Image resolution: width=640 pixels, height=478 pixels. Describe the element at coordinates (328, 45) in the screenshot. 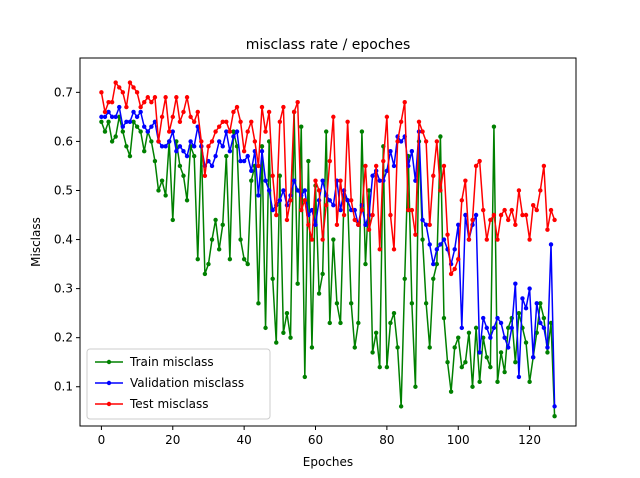

I see `chart-title: misclass rate / epoches` at that location.